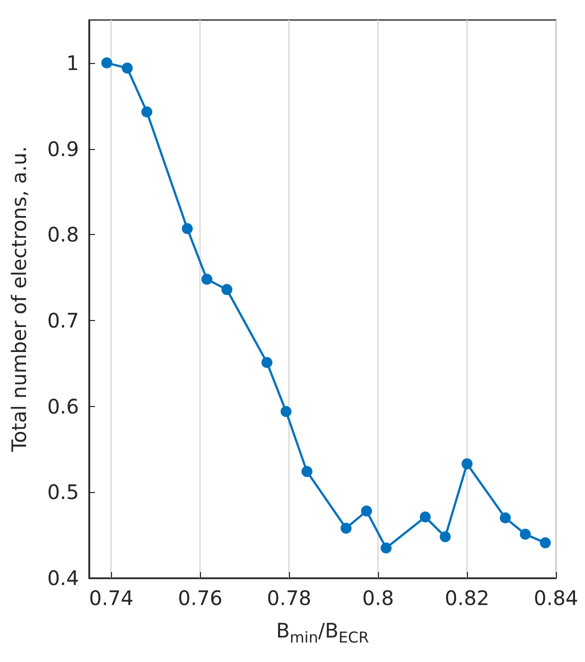 The image size is (585, 662). Describe the element at coordinates (63, 578) in the screenshot. I see `y-tick-label: 0.4` at that location.